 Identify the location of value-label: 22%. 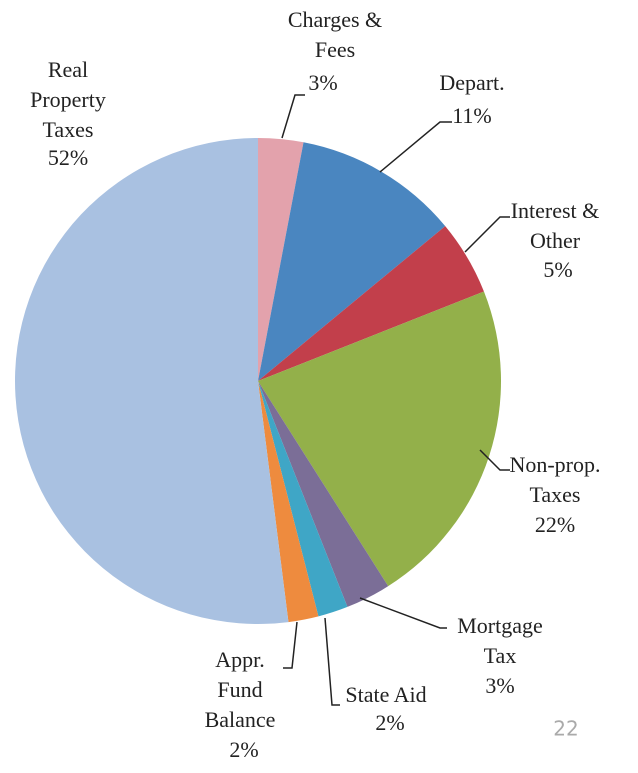
(555, 524).